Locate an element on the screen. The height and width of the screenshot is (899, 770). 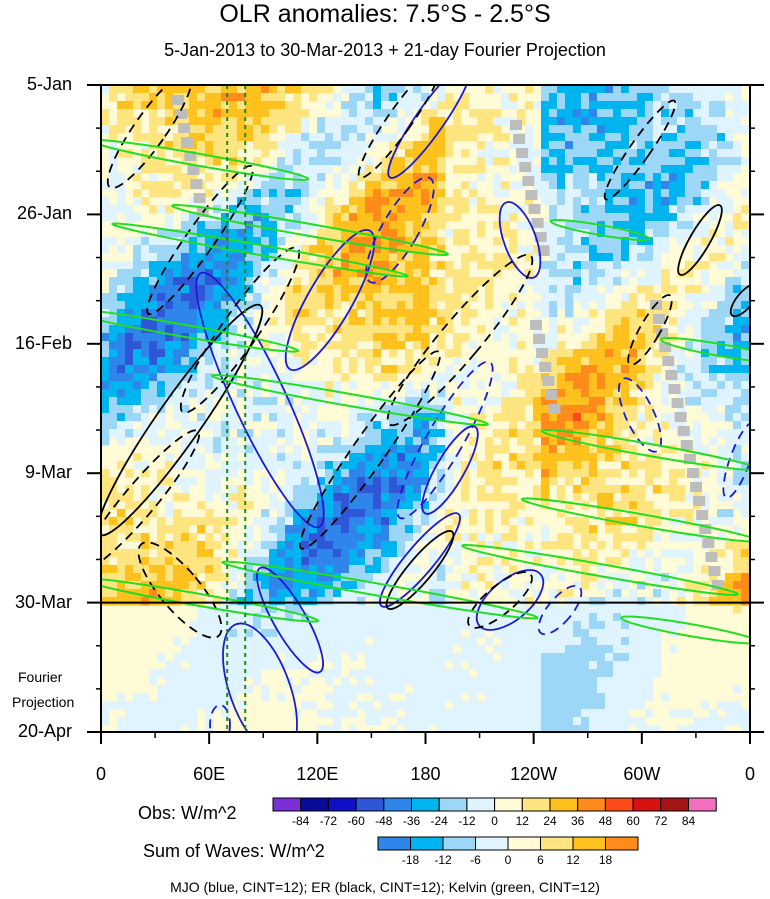
er-contour is located at coordinates (739, 300).